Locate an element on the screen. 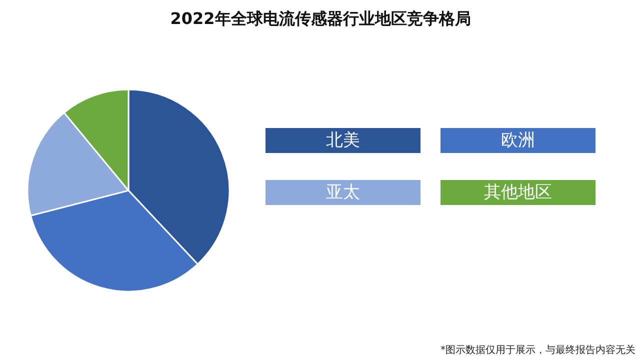 The image size is (640, 360). text: *图示数据仅用于展示，与最终报告内容无关 is located at coordinates (538, 350).